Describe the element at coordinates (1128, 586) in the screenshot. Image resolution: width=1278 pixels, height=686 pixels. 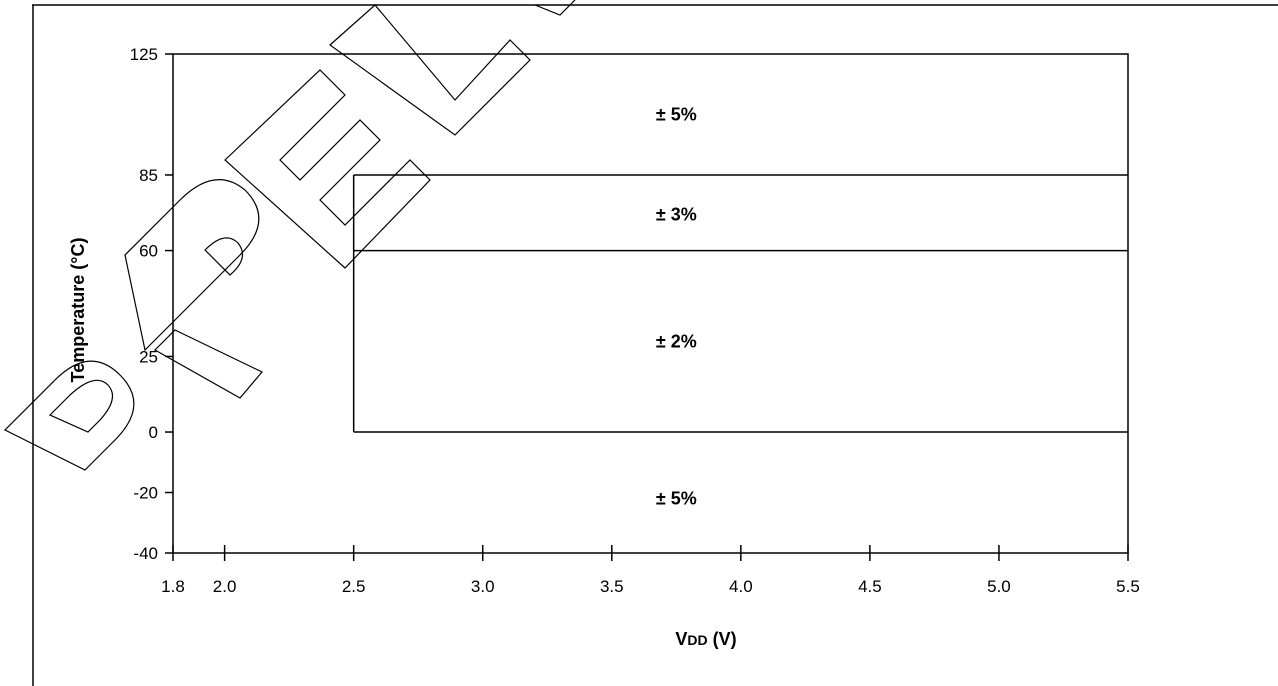
I see `x-tick-label: 5.5` at that location.